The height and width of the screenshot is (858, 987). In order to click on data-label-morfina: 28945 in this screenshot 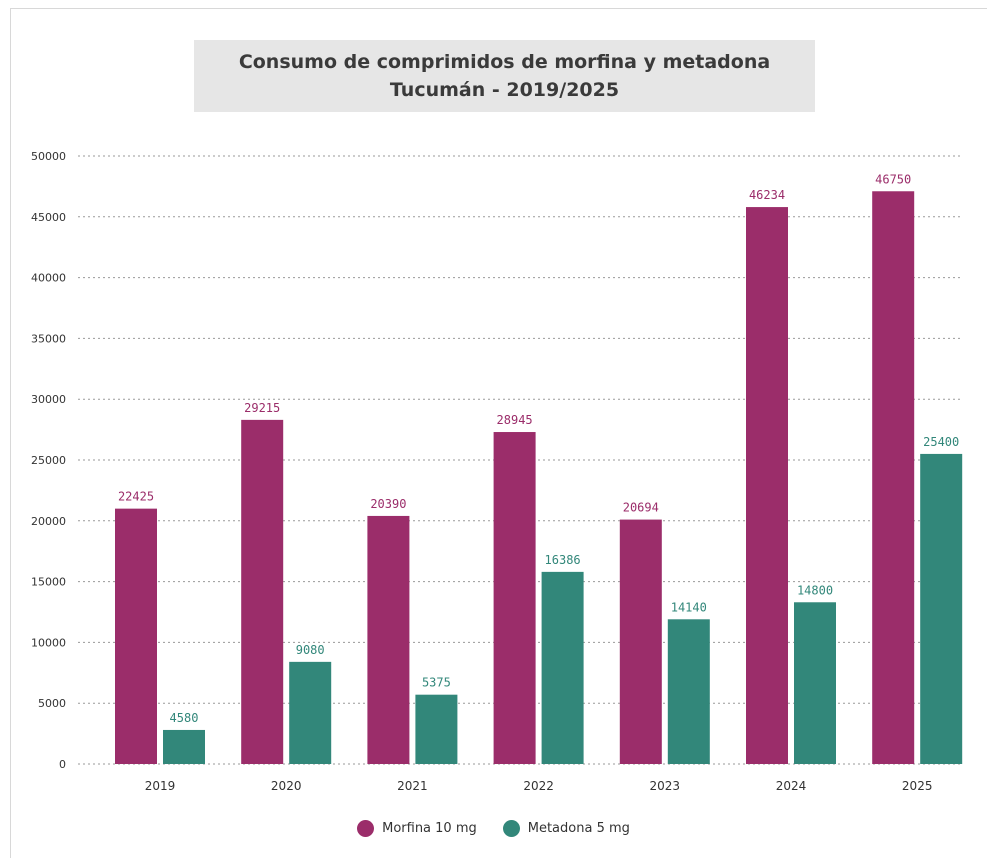, I will do `click(515, 420)`.